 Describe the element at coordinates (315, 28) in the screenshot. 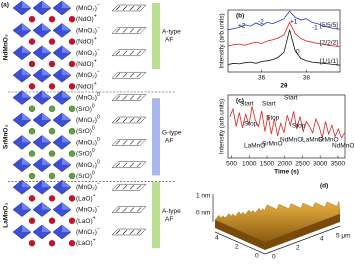

I see `annotation: -1` at that location.